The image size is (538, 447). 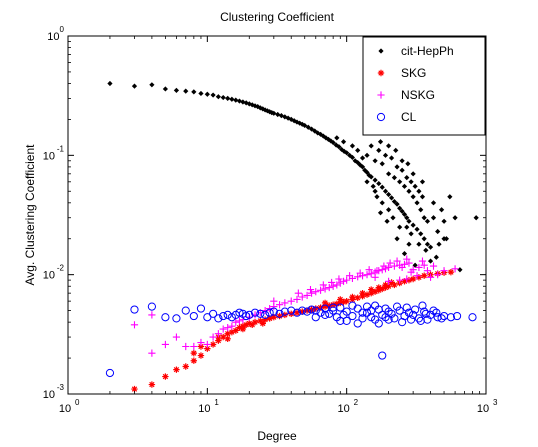 I want to click on y-axis-label: Avg. Clustering Coefficient, so click(x=30, y=215).